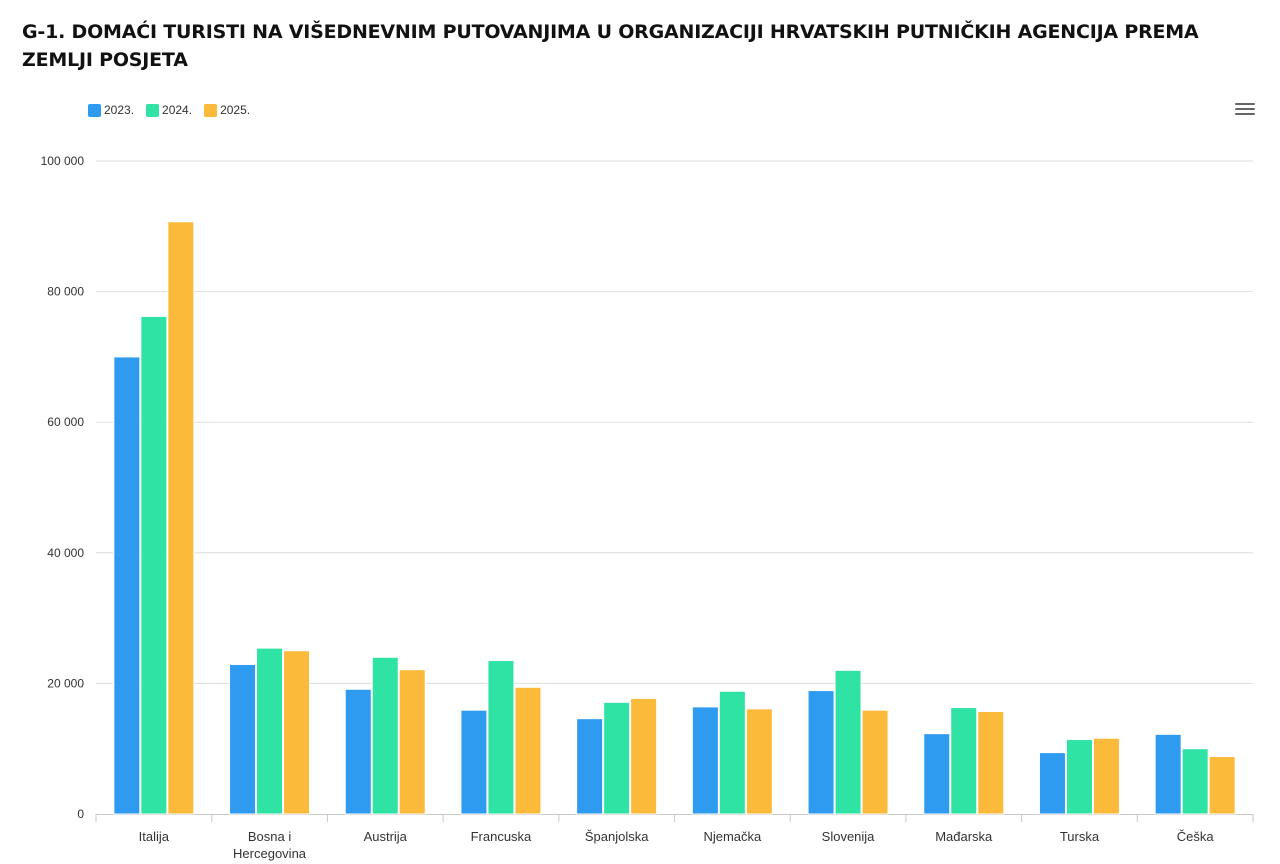 This screenshot has height=864, width=1280. What do you see at coordinates (964, 836) in the screenshot?
I see `x-category-label: Mađarska` at bounding box center [964, 836].